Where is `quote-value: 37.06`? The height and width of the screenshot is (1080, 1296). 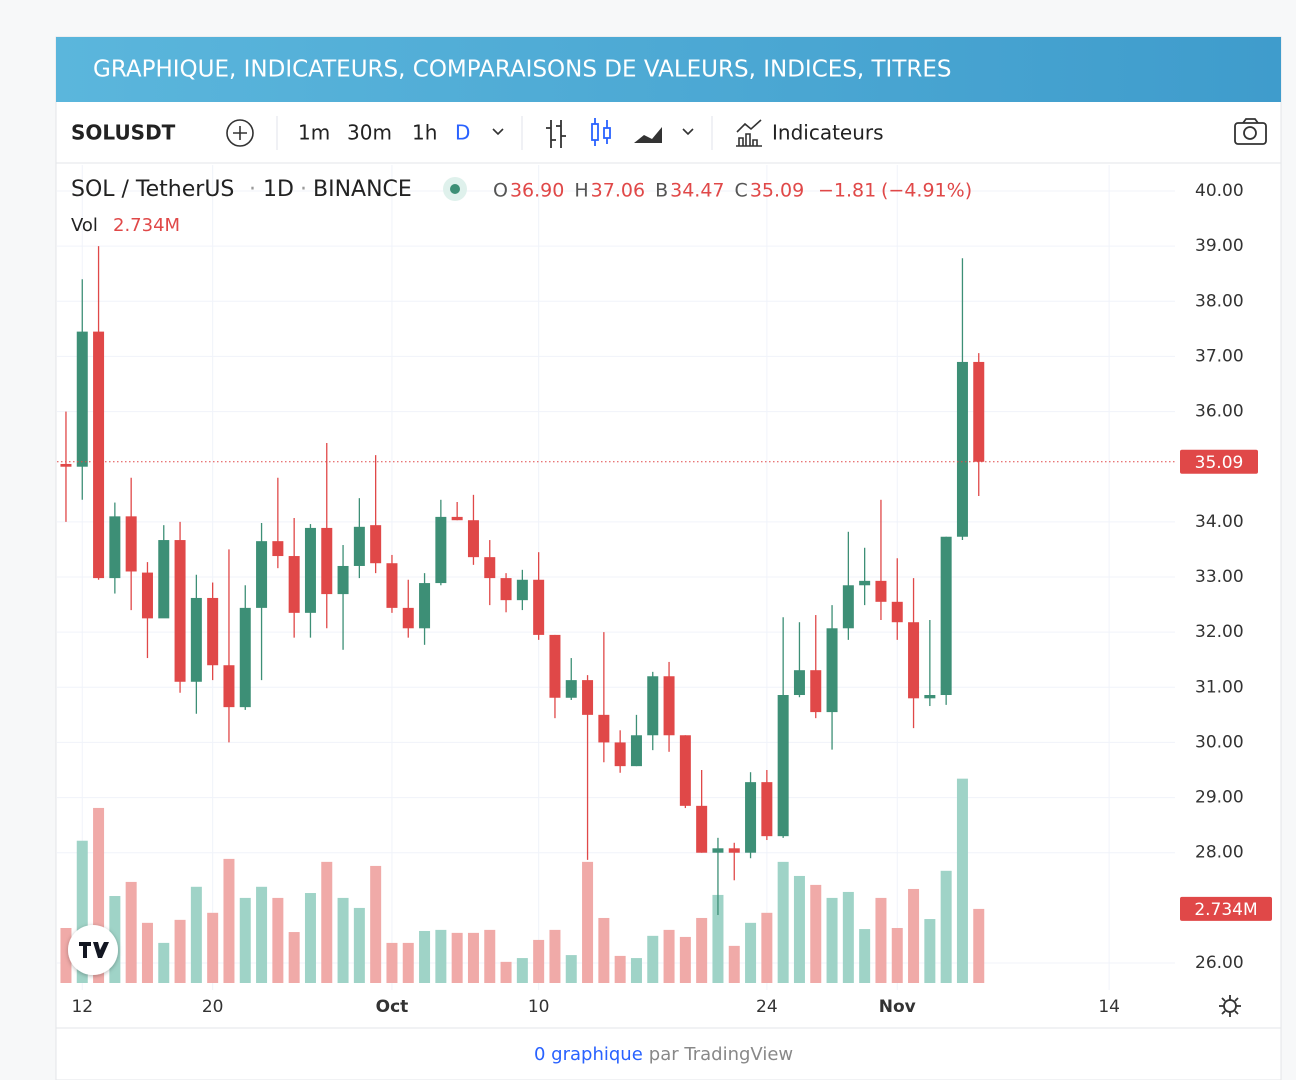
quote-value: 37.06 is located at coordinates (618, 191).